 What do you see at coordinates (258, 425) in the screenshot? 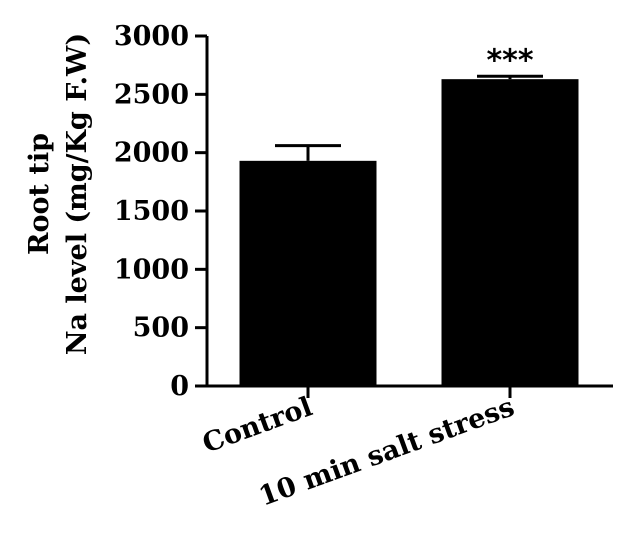
I see `x-tick-label: Control` at bounding box center [258, 425].